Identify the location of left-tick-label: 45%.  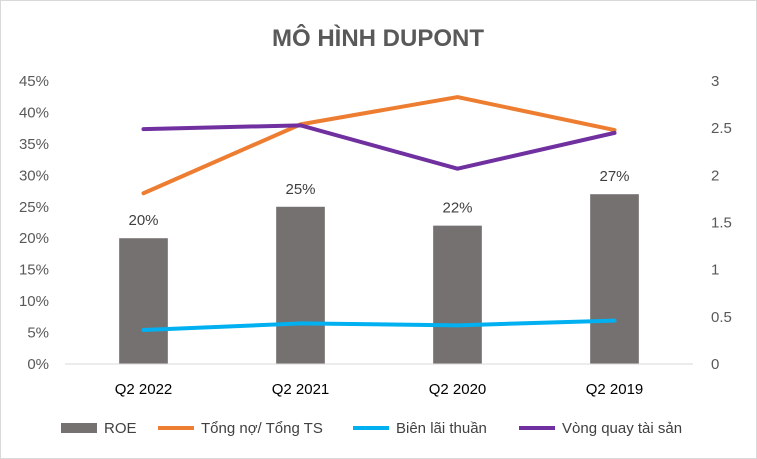
(34, 81).